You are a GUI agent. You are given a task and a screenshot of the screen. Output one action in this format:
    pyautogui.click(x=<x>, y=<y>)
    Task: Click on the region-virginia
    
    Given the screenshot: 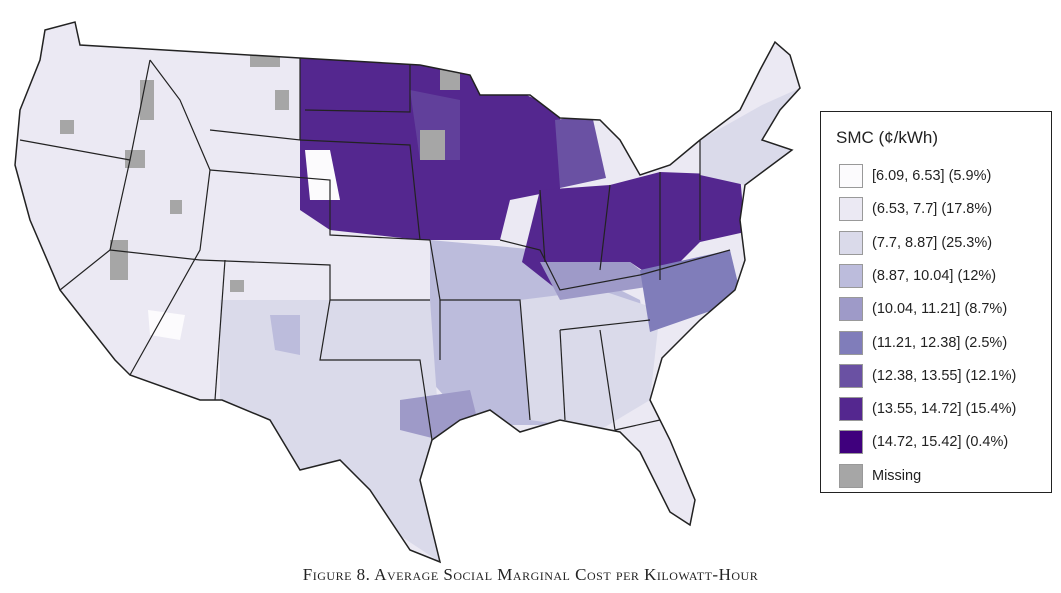 What is the action you would take?
    pyautogui.click(x=691, y=291)
    